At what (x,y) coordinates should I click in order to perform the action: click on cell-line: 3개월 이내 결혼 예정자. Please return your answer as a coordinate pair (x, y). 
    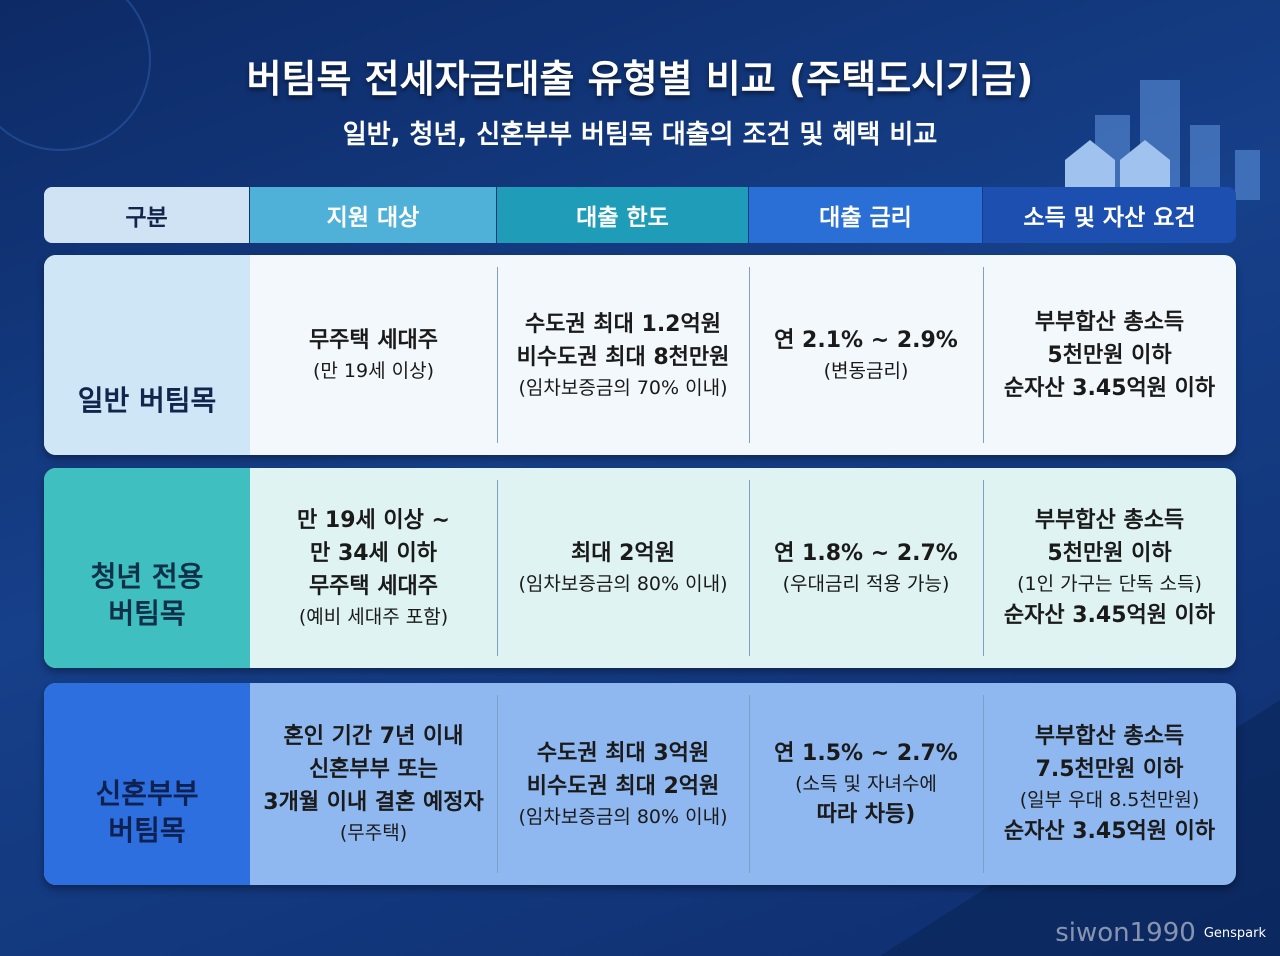
    Looking at the image, I should click on (373, 803).